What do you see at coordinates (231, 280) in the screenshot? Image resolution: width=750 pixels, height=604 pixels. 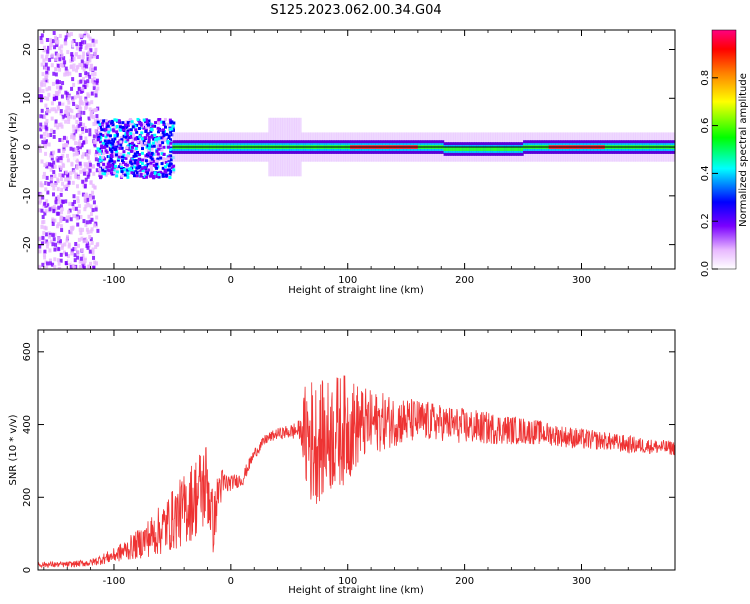 I see `x-tick-label: 0` at bounding box center [231, 280].